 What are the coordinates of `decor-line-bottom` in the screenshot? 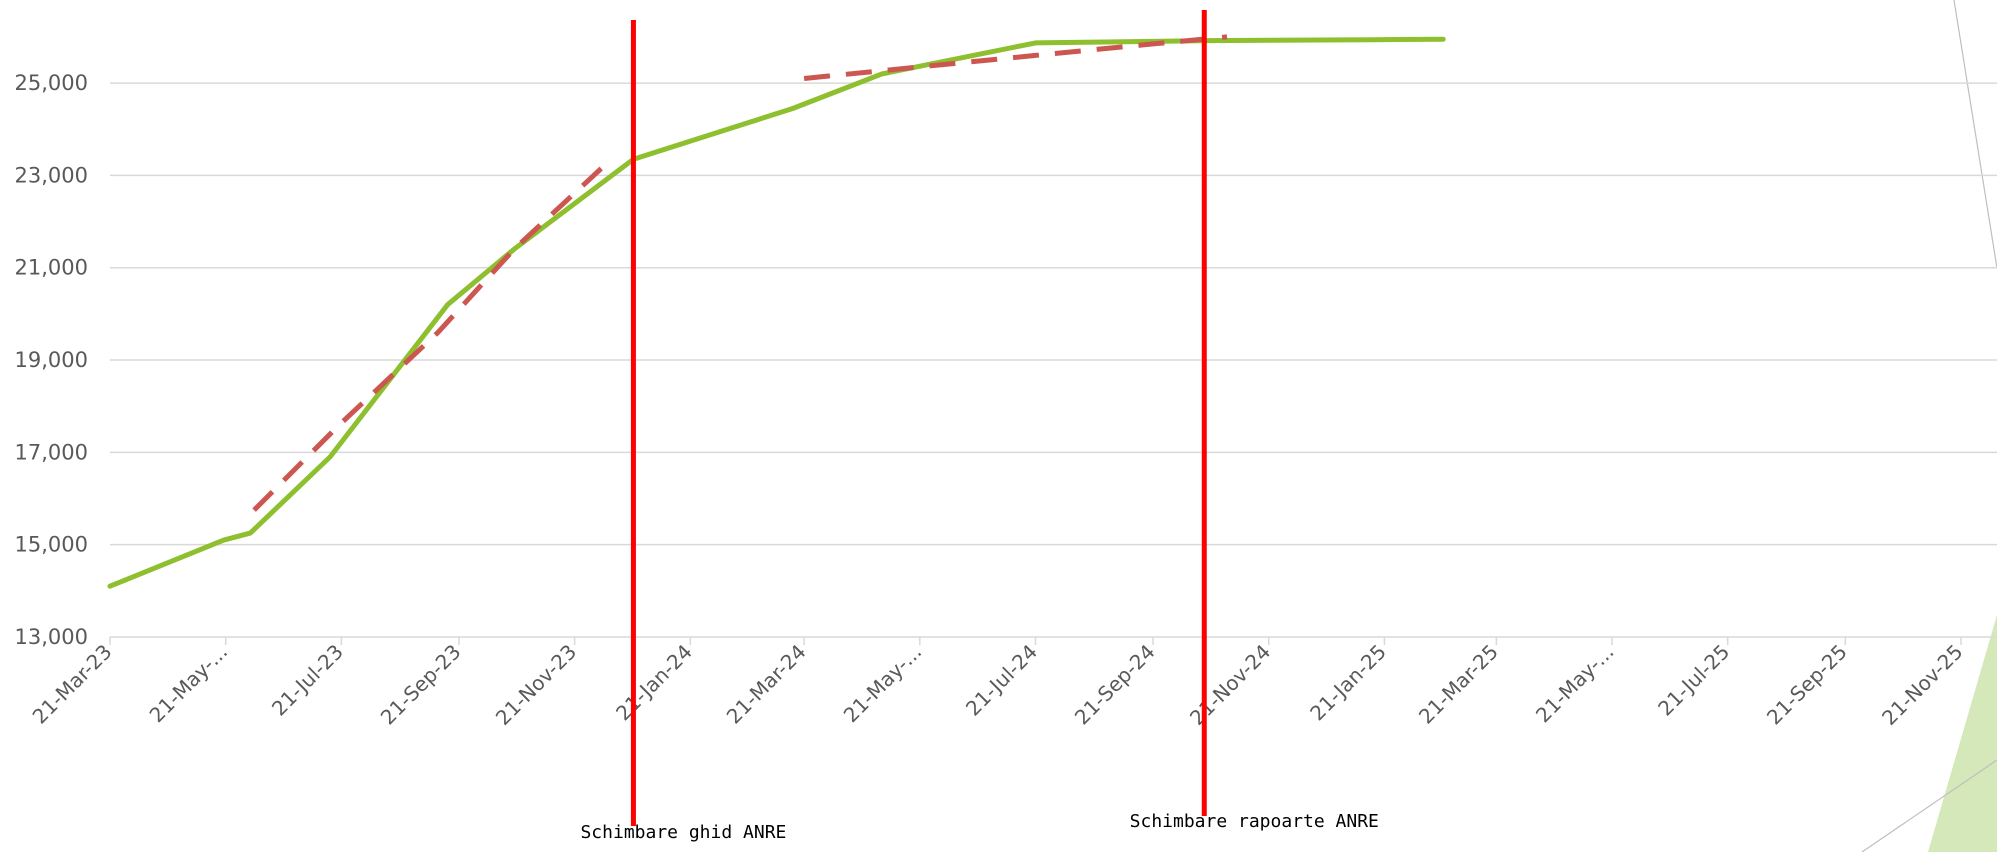 It's located at (1929, 805).